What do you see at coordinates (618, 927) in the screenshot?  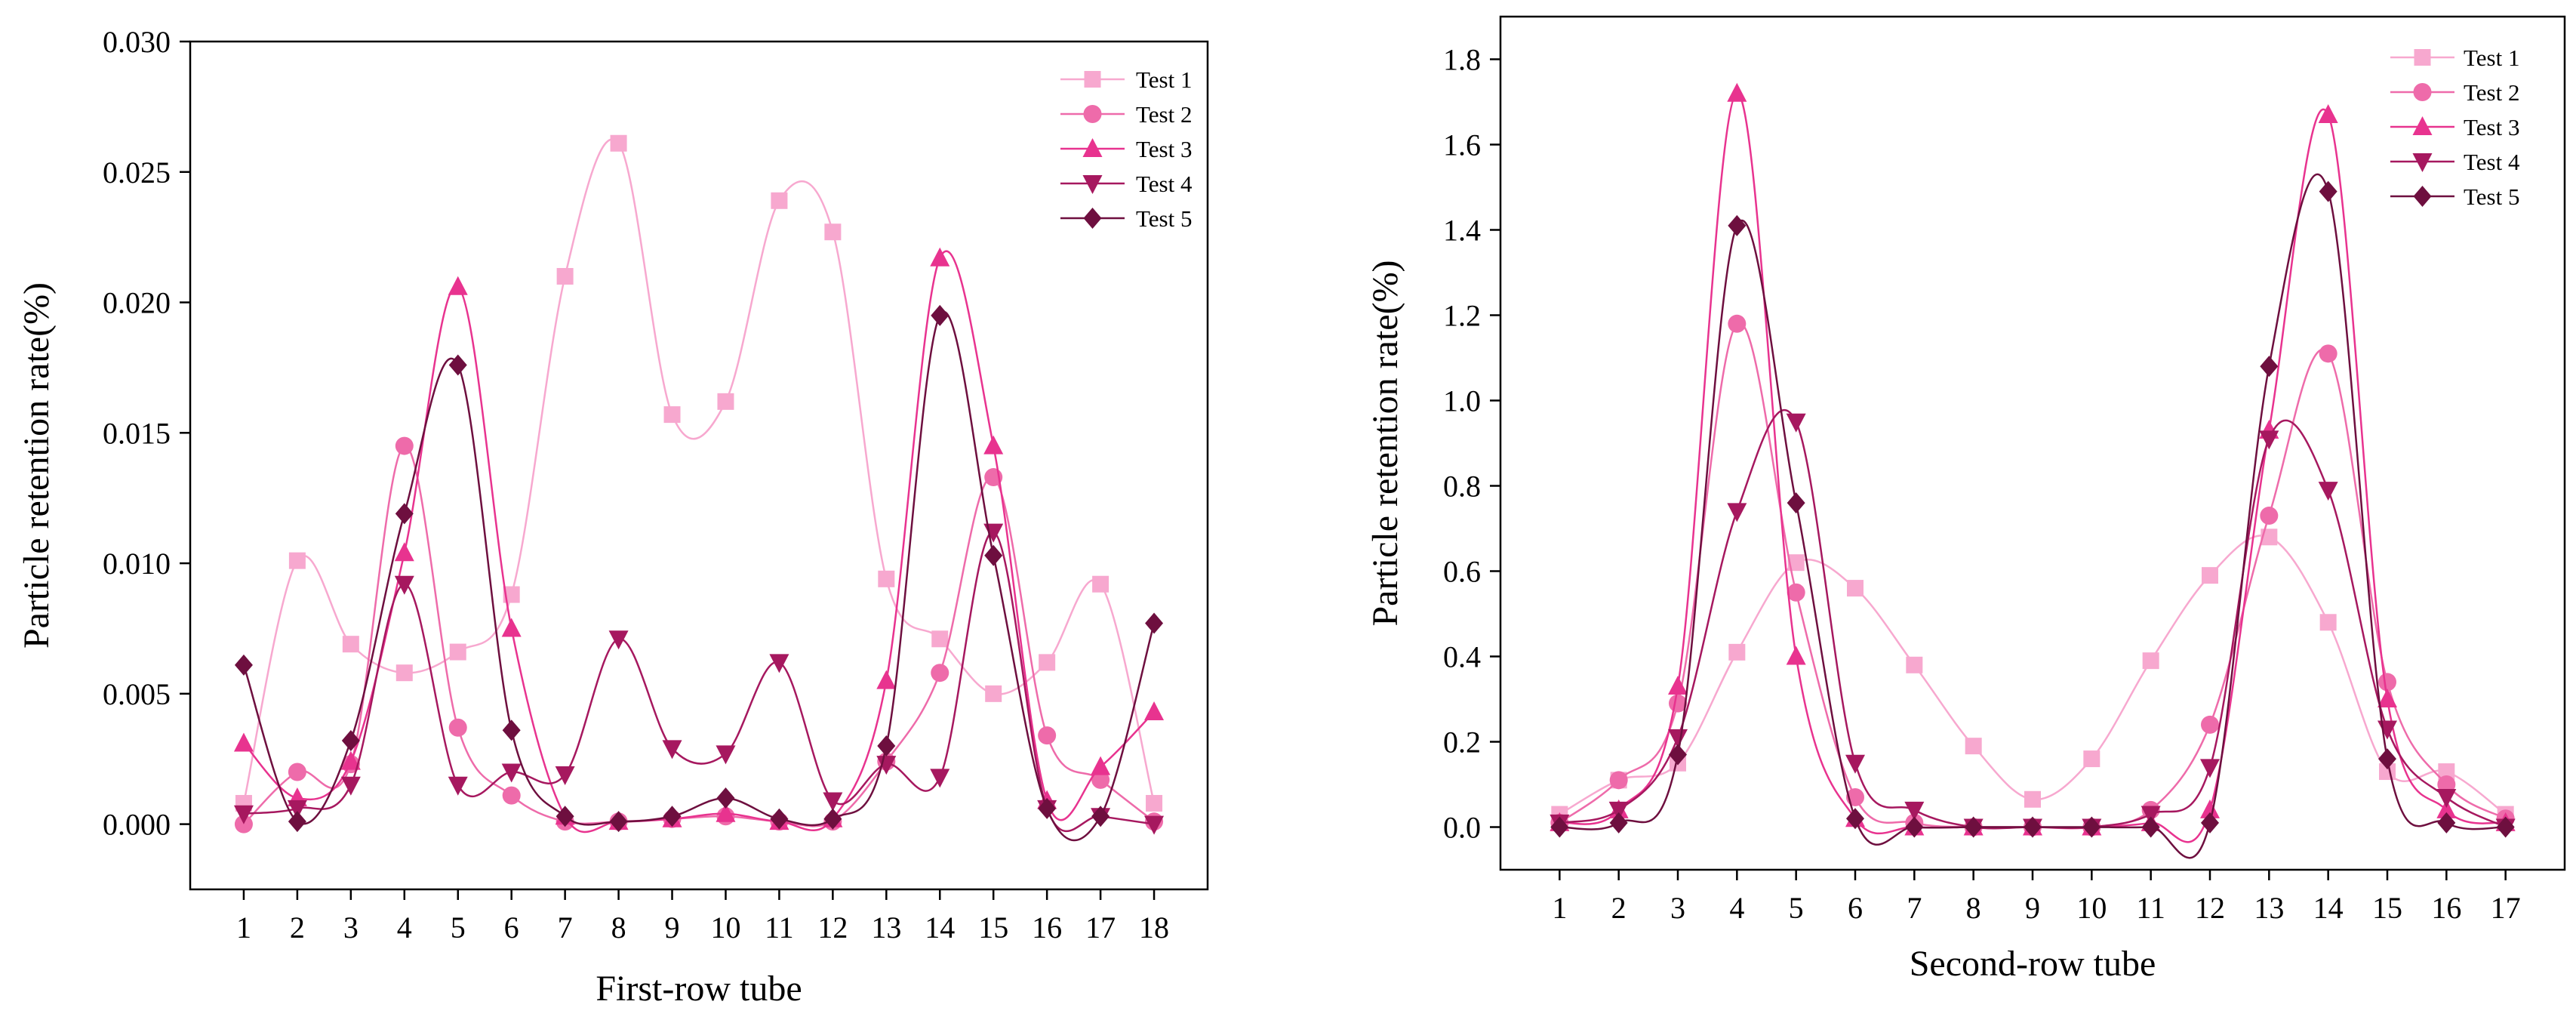 I see `x-tick-label: 8` at bounding box center [618, 927].